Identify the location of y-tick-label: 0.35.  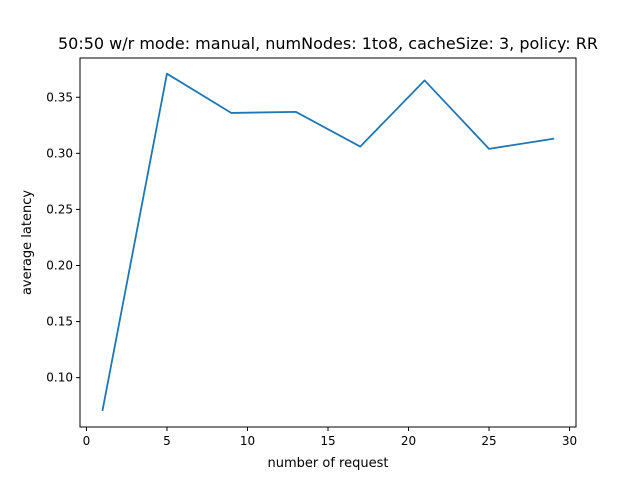
(59, 97).